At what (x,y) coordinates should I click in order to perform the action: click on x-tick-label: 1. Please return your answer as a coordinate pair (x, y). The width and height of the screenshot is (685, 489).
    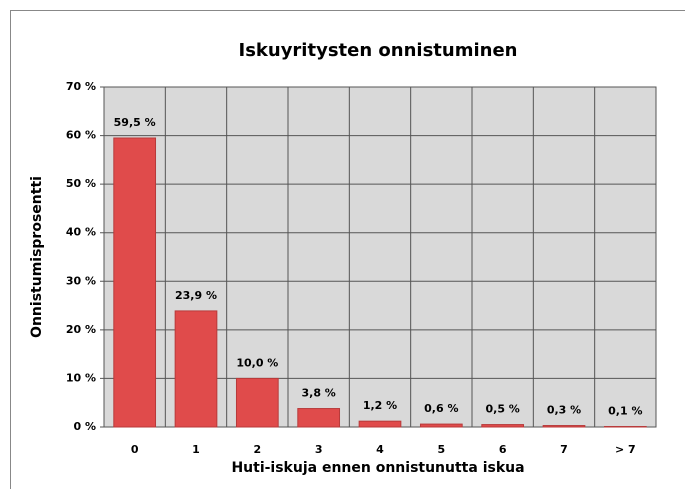
    Looking at the image, I should click on (196, 449).